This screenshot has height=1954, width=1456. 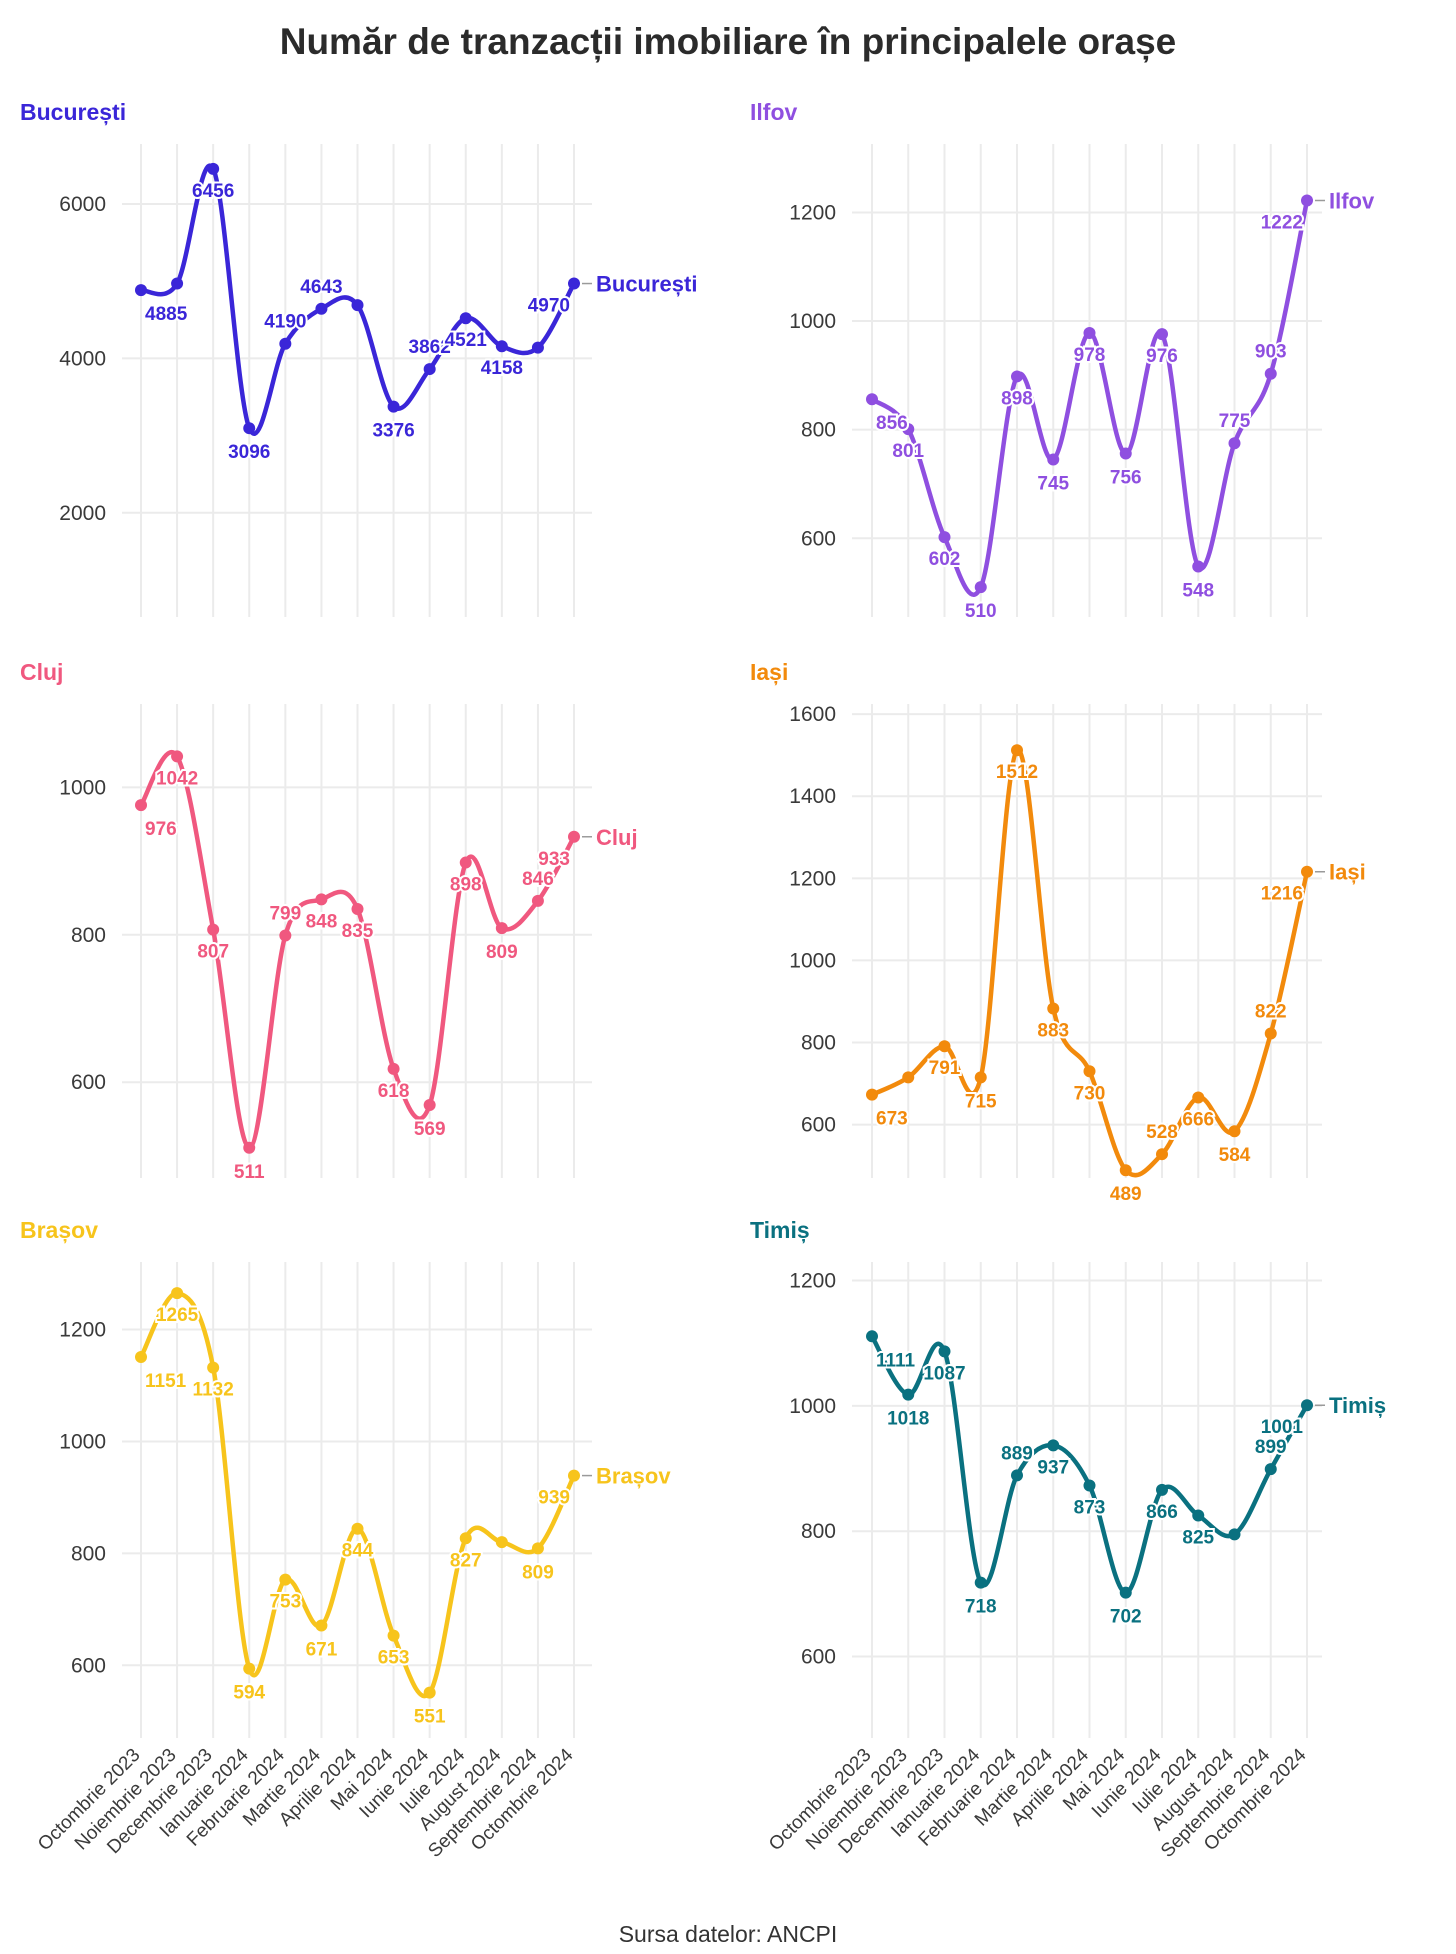 I want to click on data-label: 666, so click(x=1198, y=1120).